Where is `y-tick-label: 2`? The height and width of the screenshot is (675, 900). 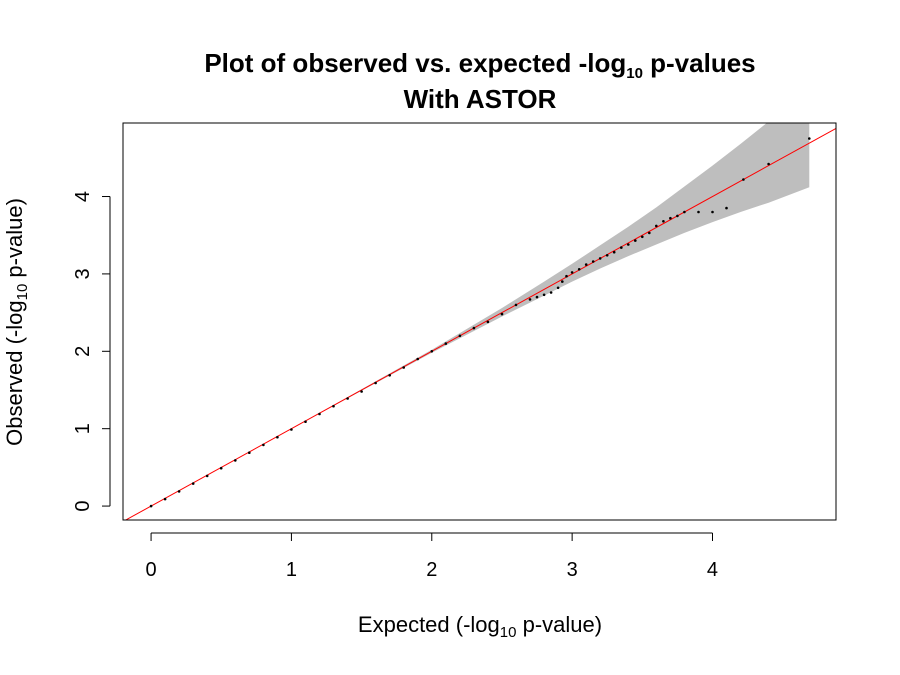
y-tick-label: 2 is located at coordinates (83, 351).